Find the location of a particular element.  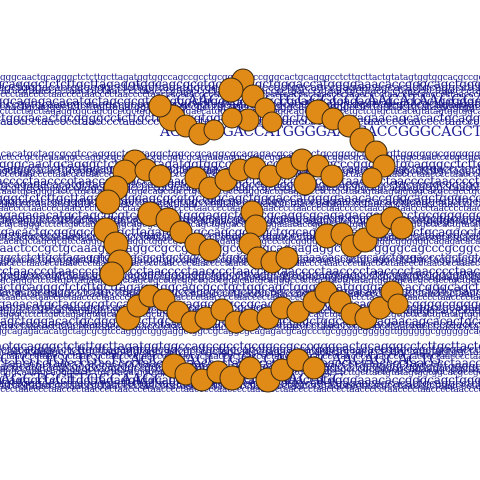

sequence-line: CTGTTGCTGCTCAGCCAAGCTGCCCAGGCCAACAGCACTG is located at coordinates (220, 359).